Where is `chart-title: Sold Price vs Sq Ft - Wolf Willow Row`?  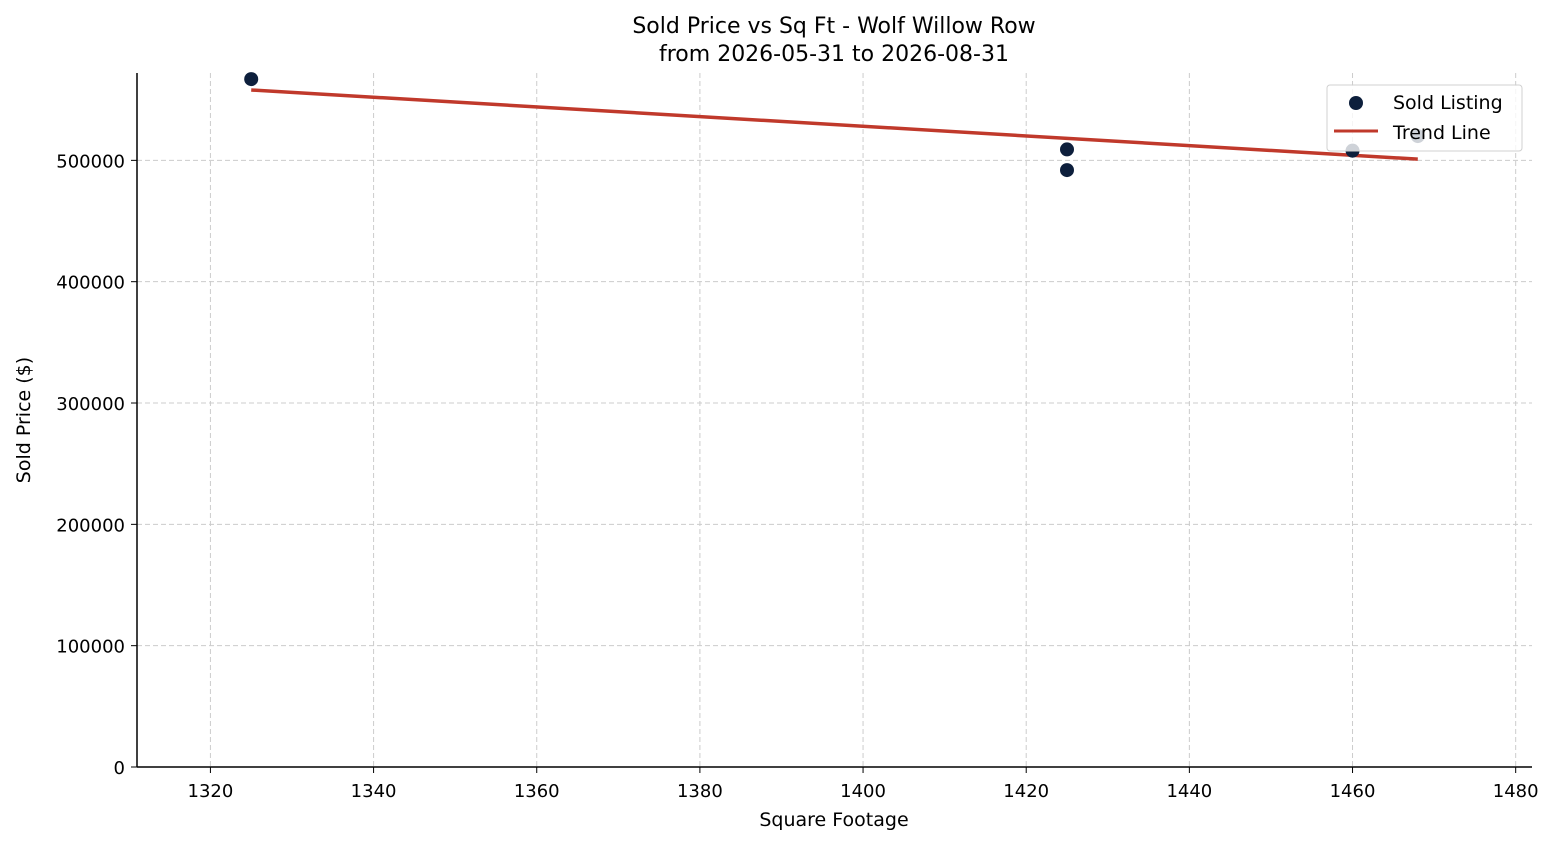 chart-title: Sold Price vs Sq Ft - Wolf Willow Row is located at coordinates (833, 26).